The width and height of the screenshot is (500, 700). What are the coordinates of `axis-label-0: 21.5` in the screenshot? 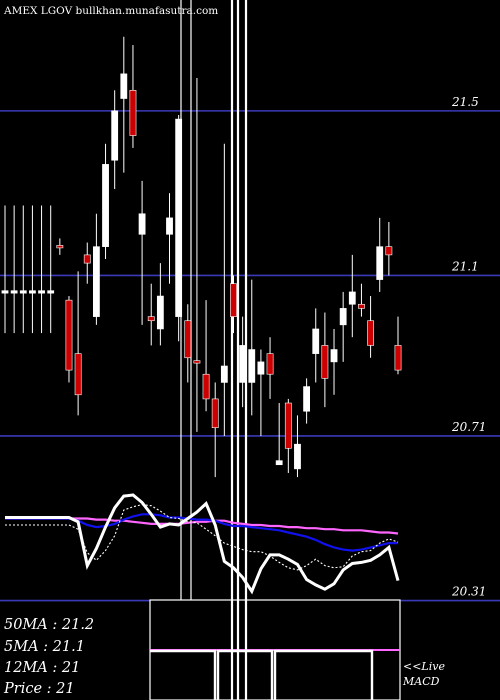 It's located at (465, 102).